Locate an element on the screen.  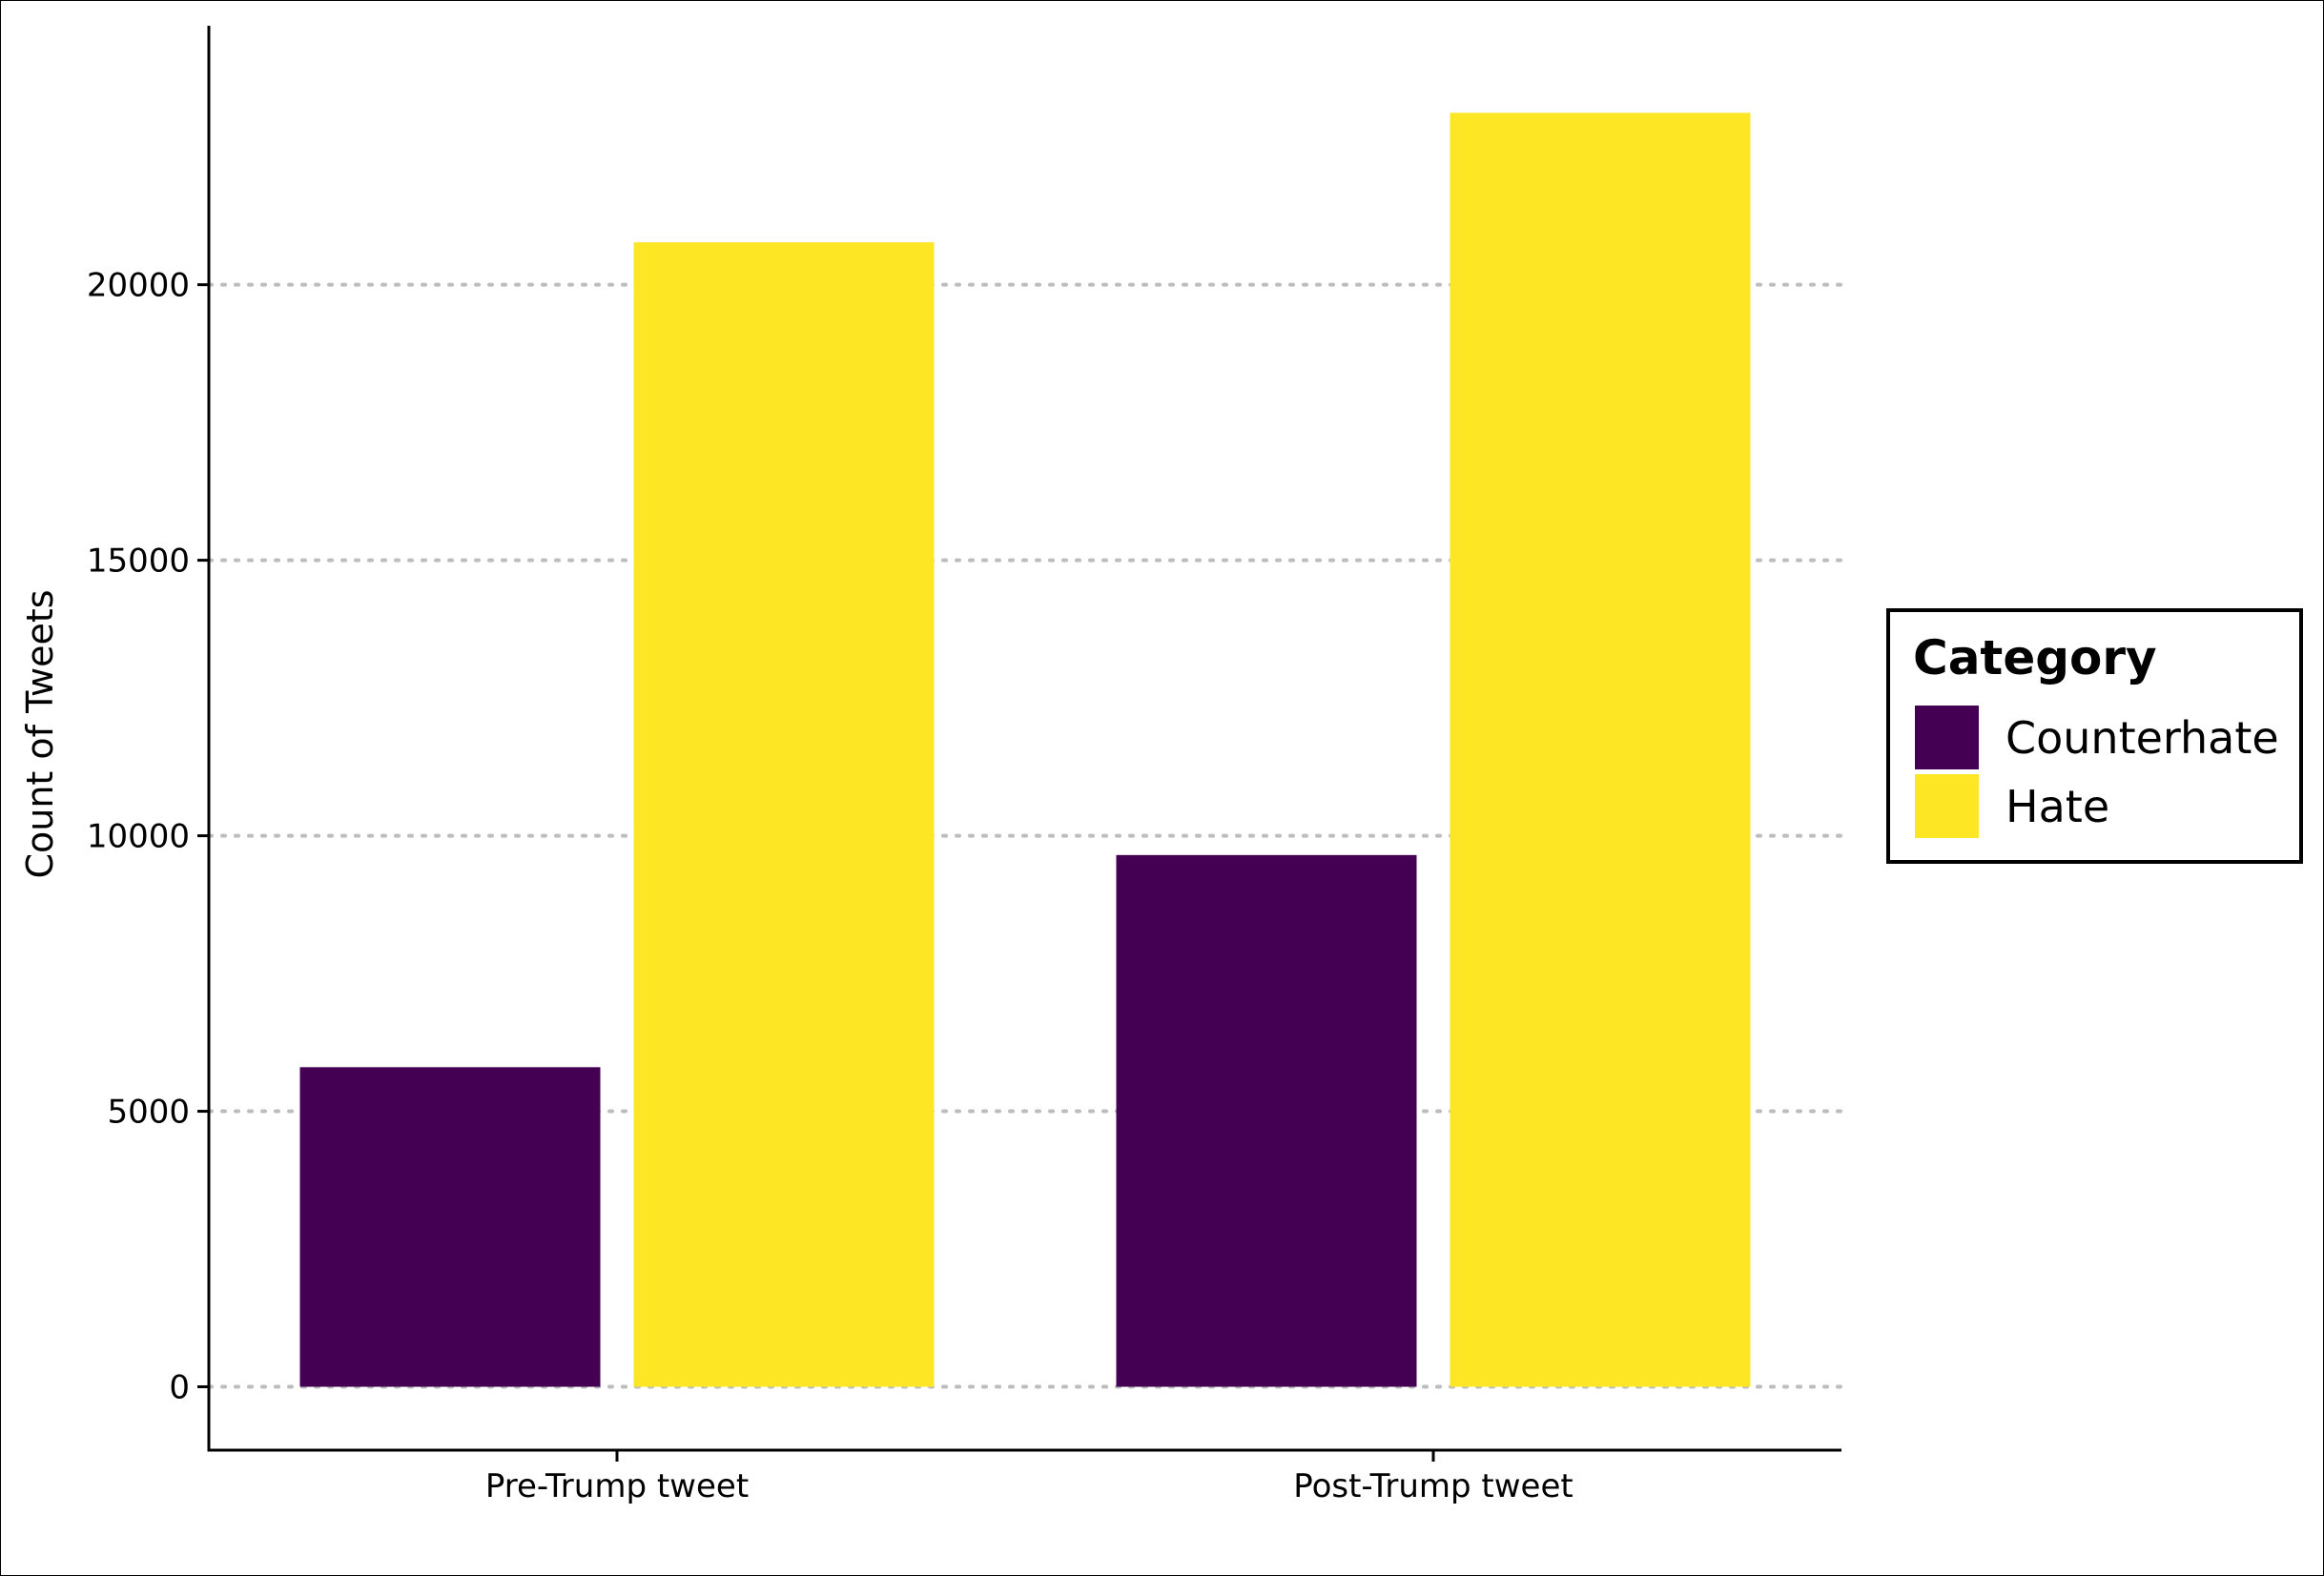
x-tick-label: Pre-Trump tweet is located at coordinates (617, 1486).